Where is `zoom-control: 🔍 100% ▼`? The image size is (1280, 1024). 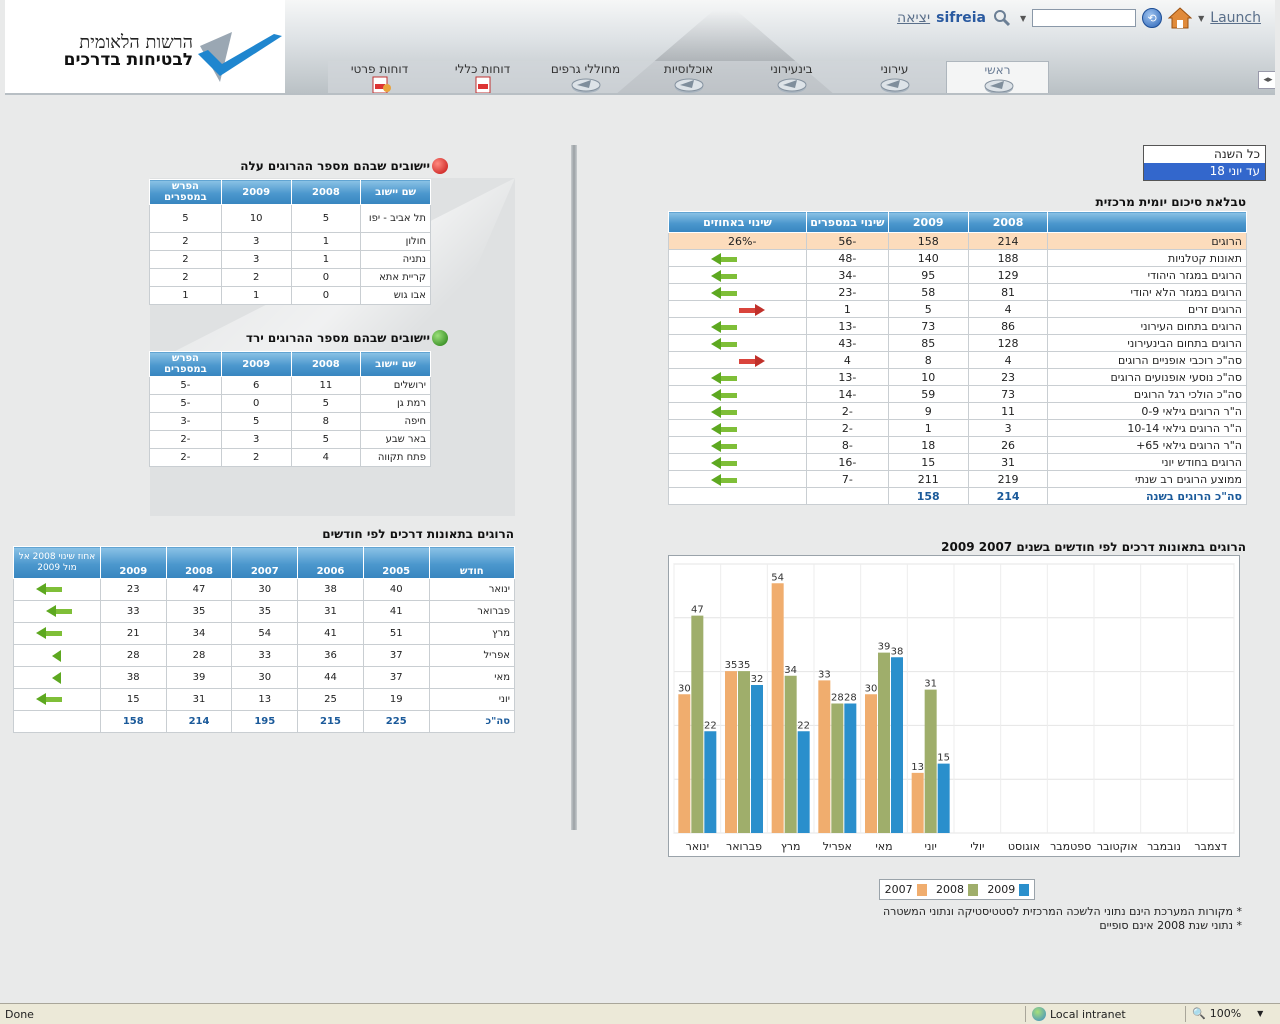 zoom-control: 🔍 100% ▼ is located at coordinates (1227, 1013).